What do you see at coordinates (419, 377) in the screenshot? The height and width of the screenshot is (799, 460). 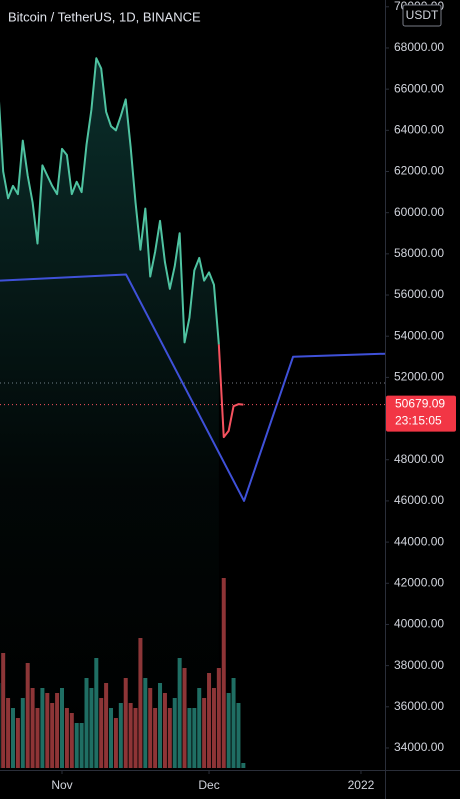 I see `y-tick-label: 52000.00` at bounding box center [419, 377].